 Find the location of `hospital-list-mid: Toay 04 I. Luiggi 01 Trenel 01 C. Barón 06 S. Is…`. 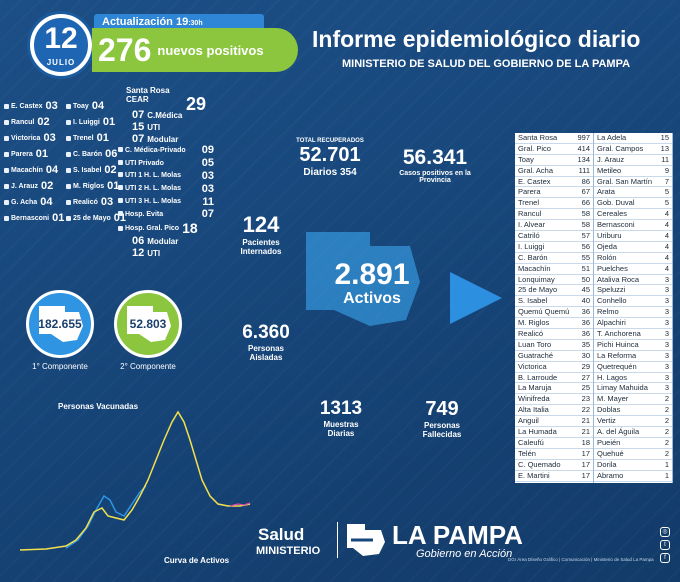

hospital-list-mid: Toay 04 I. Luiggi 01 Trenel 01 C. Barón 06 S. Is… is located at coordinates (99, 162).